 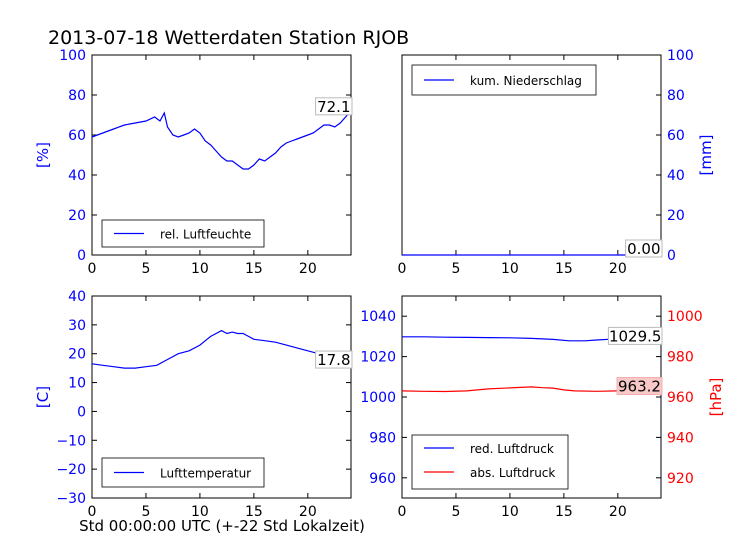 I want to click on y-tick-label-right: 1000, so click(x=685, y=317).